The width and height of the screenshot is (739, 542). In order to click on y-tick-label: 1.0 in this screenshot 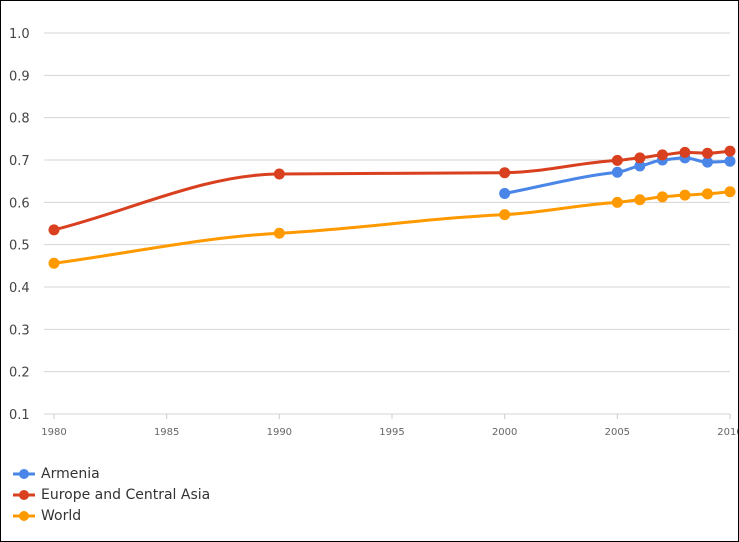, I will do `click(19, 34)`.